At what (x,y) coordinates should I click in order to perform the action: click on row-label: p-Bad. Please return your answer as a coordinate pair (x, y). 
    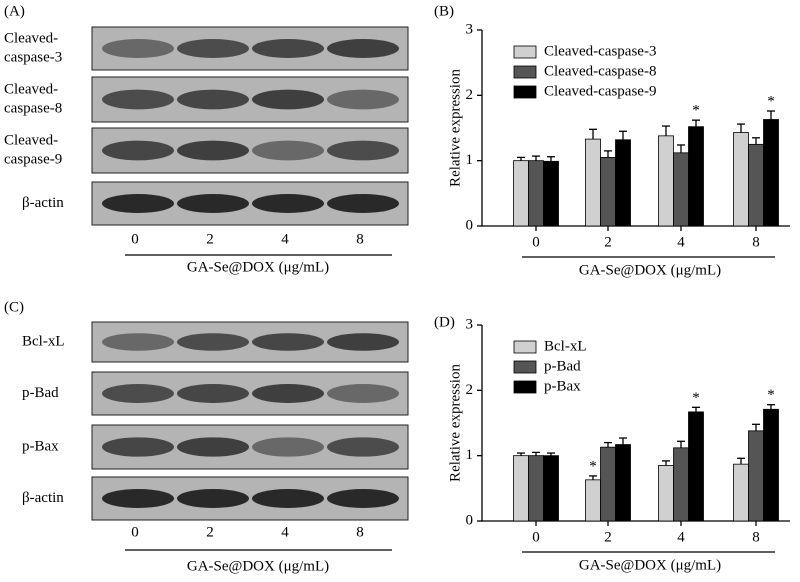
    Looking at the image, I should click on (40, 393).